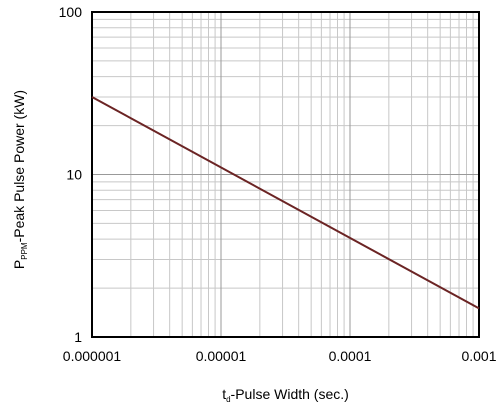 The height and width of the screenshot is (409, 499). I want to click on x-axis-label: td-Pulse Width (sec.), so click(285, 395).